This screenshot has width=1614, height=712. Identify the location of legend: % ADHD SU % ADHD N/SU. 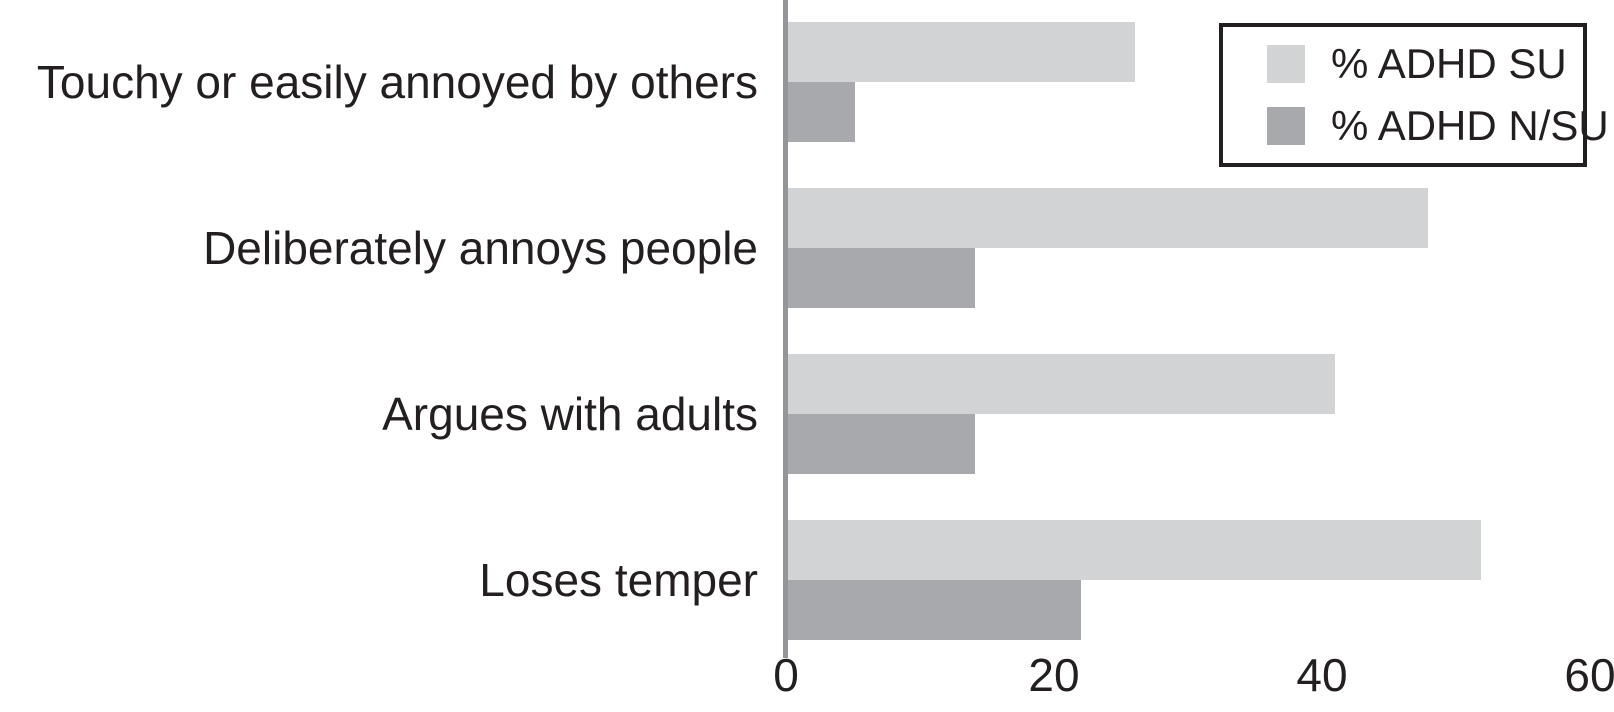
(1414, 95).